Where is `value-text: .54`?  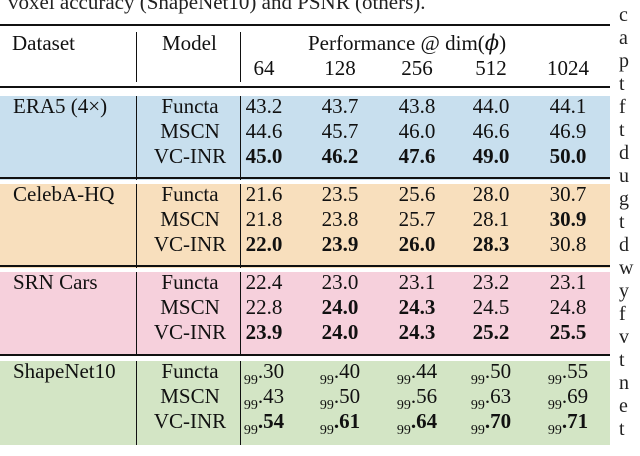 value-text: .54 is located at coordinates (271, 421).